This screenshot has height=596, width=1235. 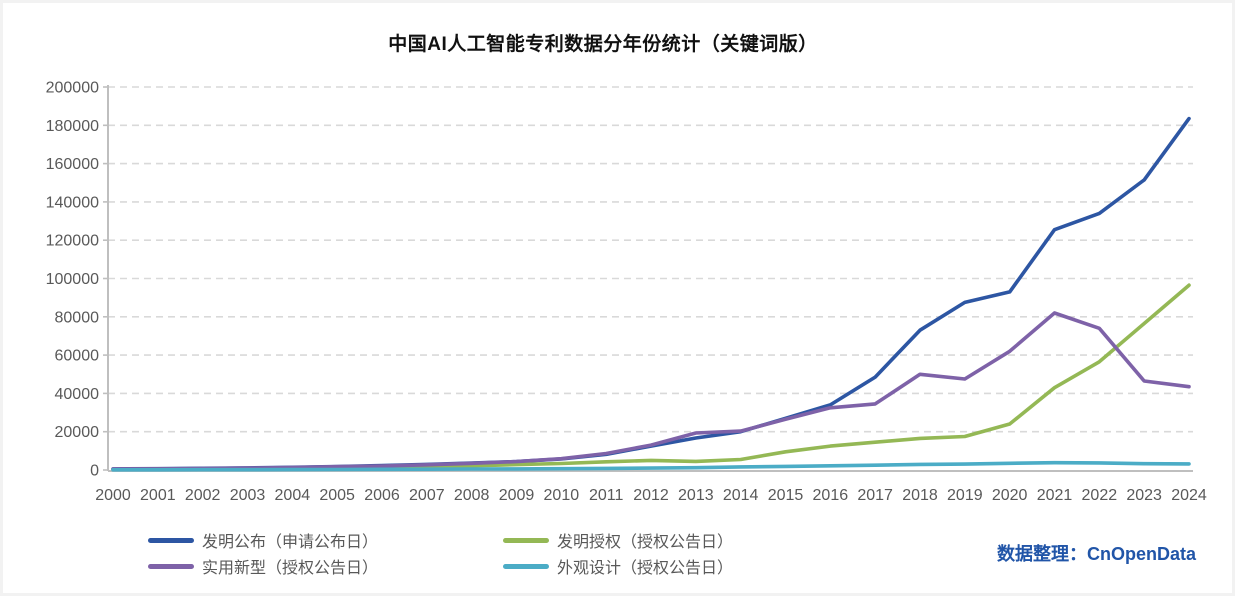 What do you see at coordinates (1144, 495) in the screenshot?
I see `x-tick-label: 2023` at bounding box center [1144, 495].